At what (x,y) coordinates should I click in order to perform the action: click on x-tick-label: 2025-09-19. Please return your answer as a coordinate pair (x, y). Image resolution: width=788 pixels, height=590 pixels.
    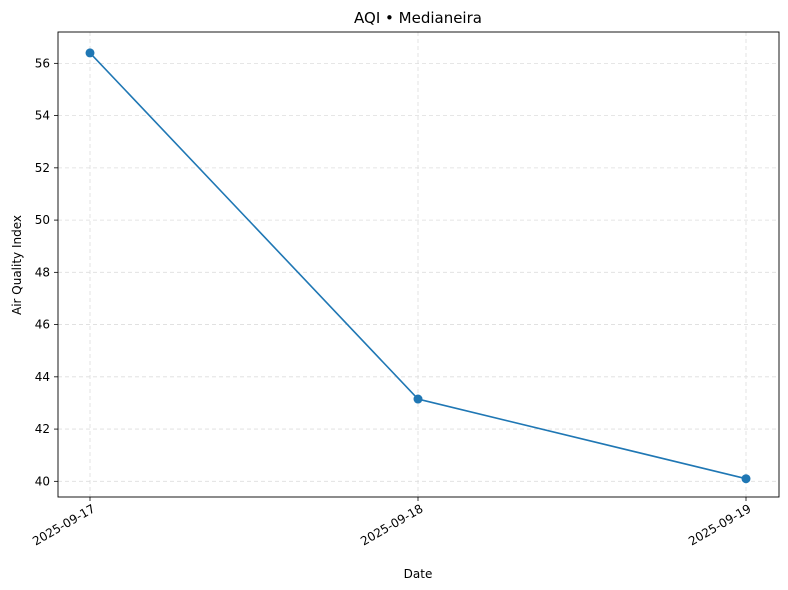
    Looking at the image, I should click on (719, 524).